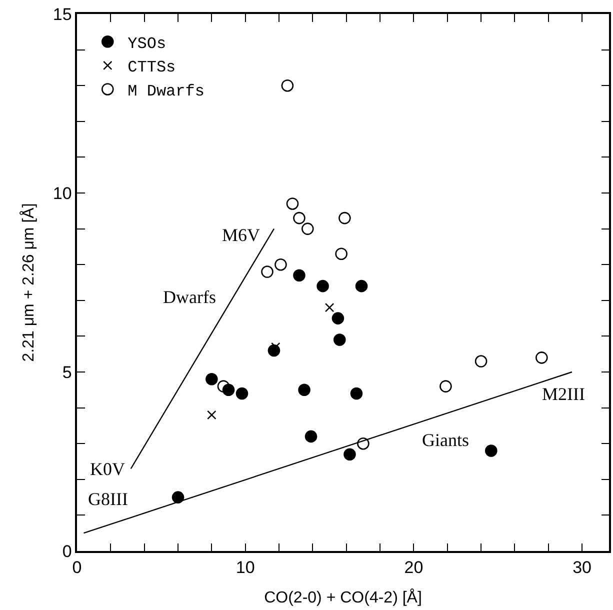  What do you see at coordinates (67, 551) in the screenshot?
I see `y-tick-label: 0` at bounding box center [67, 551].